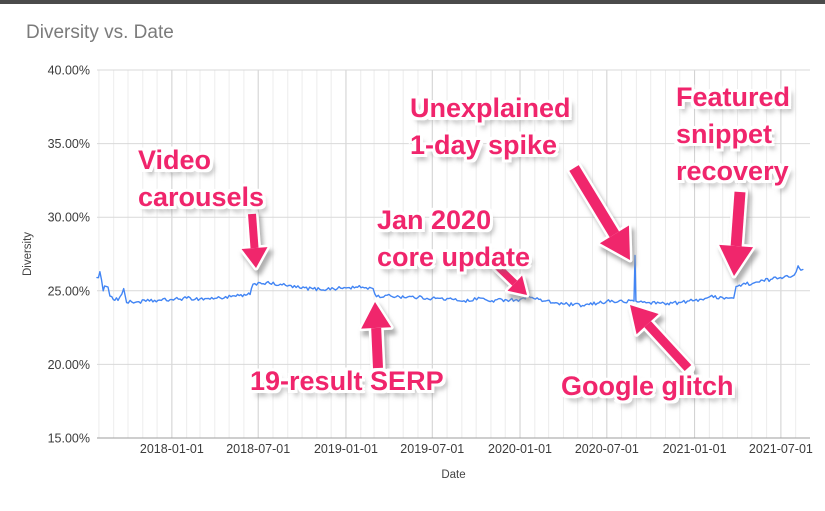 The width and height of the screenshot is (825, 511). Describe the element at coordinates (69, 218) in the screenshot. I see `y-tick-label: 30.00%` at that location.